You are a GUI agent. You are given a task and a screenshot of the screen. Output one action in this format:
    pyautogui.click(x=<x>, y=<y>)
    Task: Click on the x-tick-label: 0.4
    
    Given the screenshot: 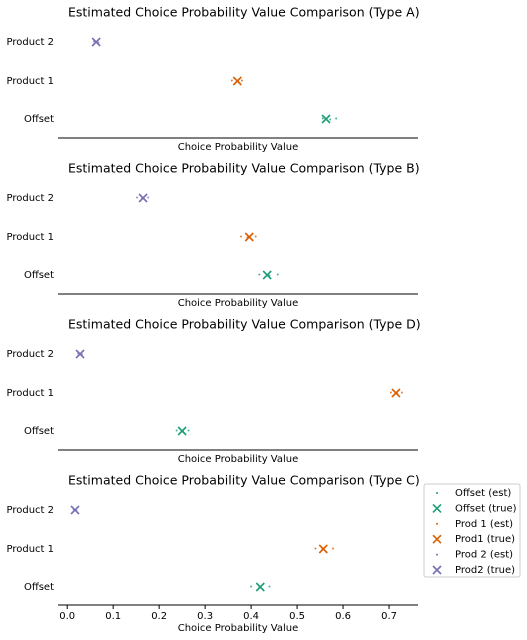 What is the action you would take?
    pyautogui.click(x=251, y=616)
    